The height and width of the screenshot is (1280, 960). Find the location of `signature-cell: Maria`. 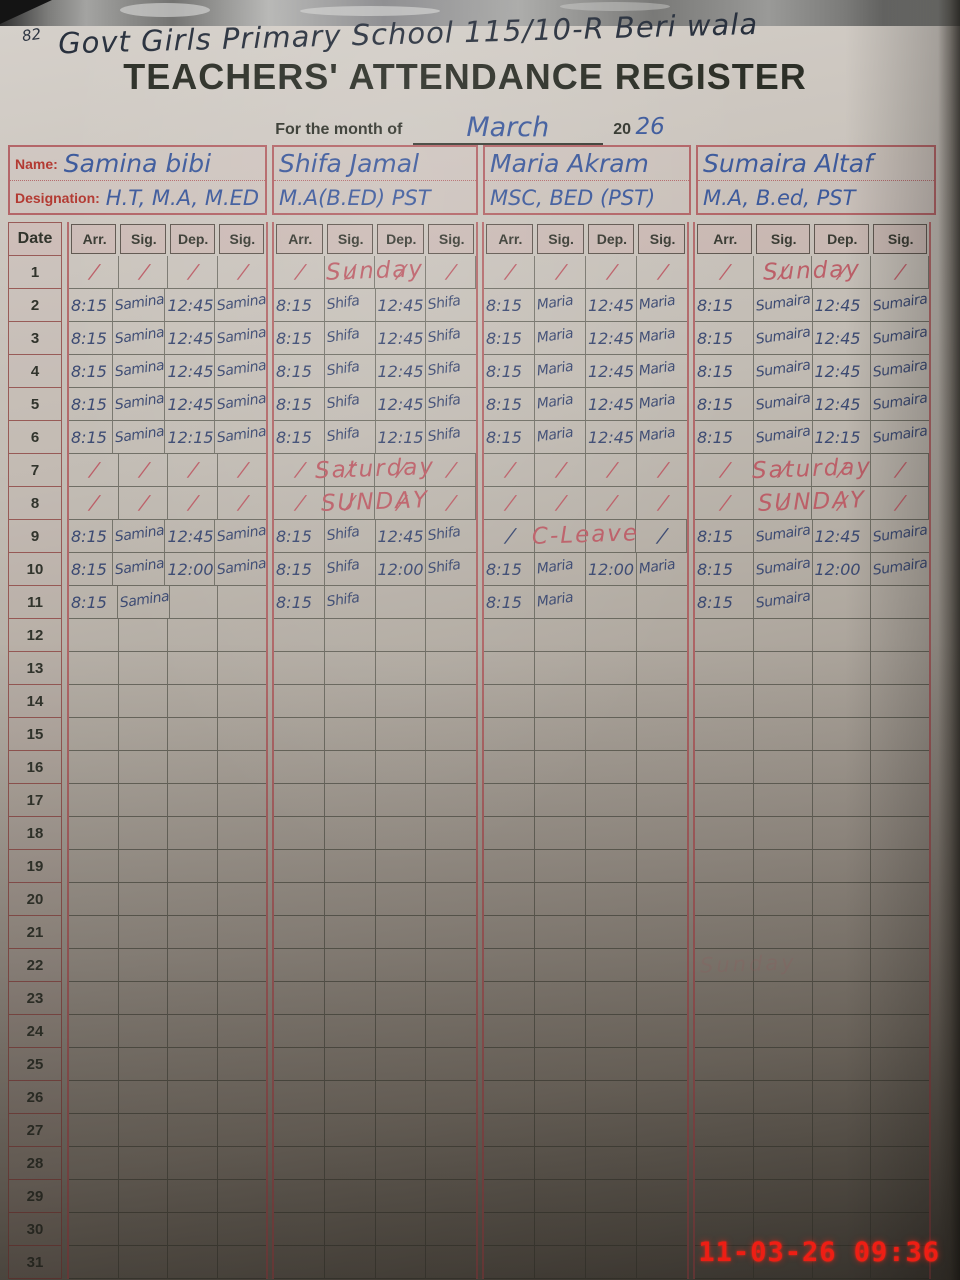

signature-cell: Maria is located at coordinates (662, 437).